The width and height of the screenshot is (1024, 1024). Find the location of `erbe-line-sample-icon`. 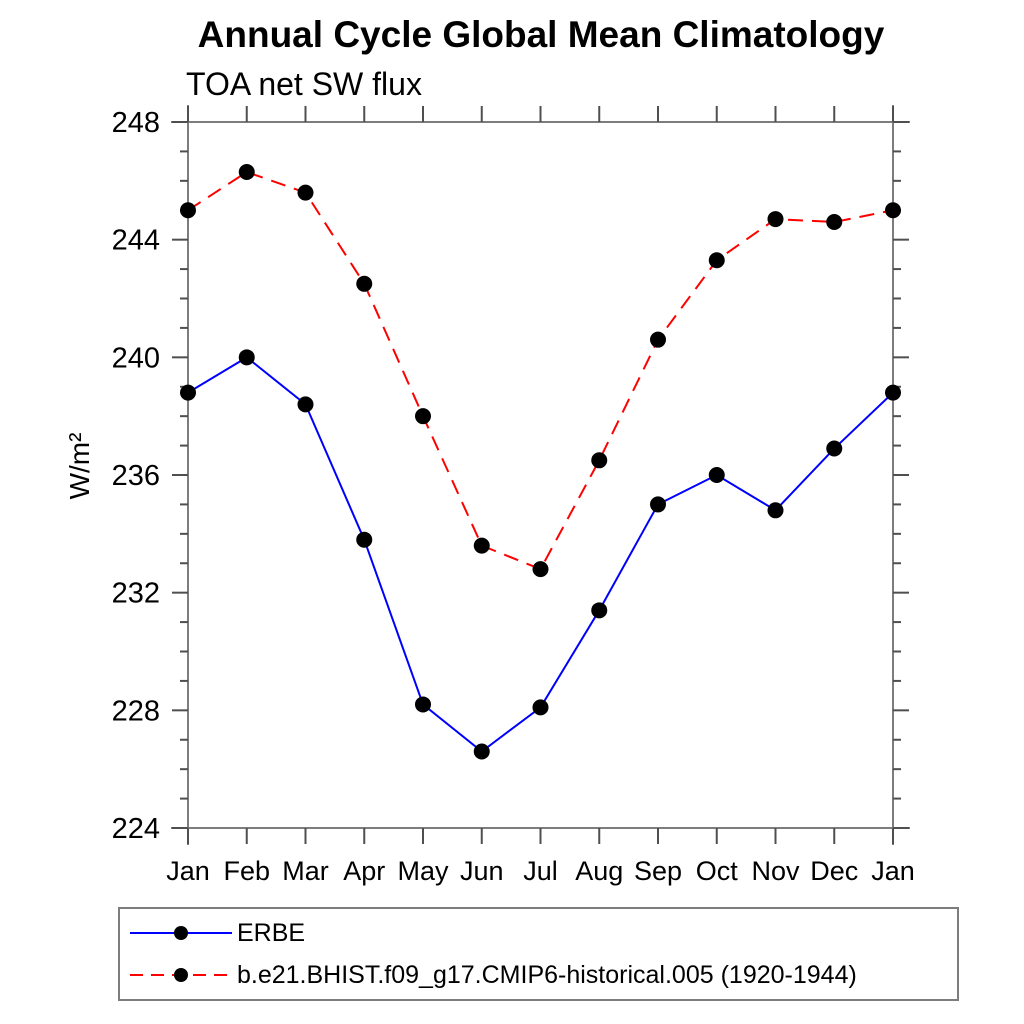

erbe-line-sample-icon is located at coordinates (181, 933).